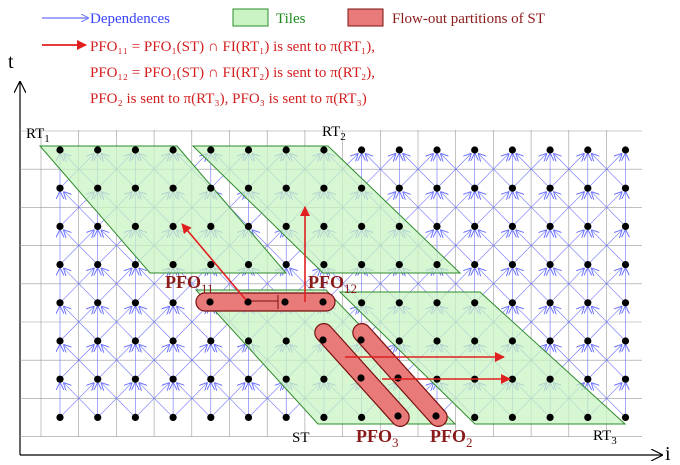  I want to click on label-pfo12: PFO12, so click(332, 284).